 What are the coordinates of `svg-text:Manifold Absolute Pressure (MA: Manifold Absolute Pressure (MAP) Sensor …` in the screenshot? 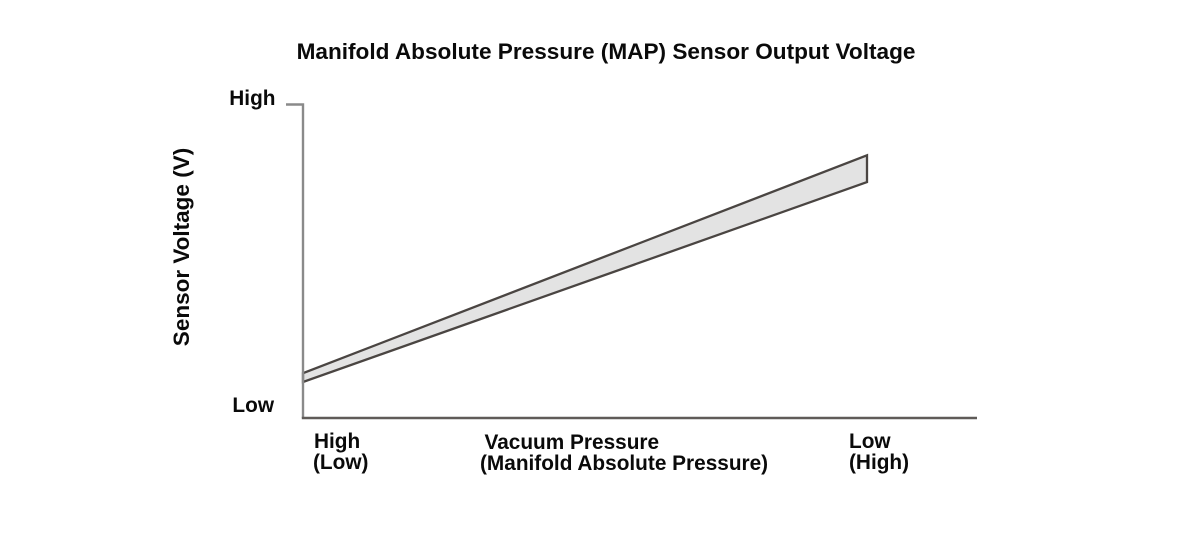 It's located at (606, 51).